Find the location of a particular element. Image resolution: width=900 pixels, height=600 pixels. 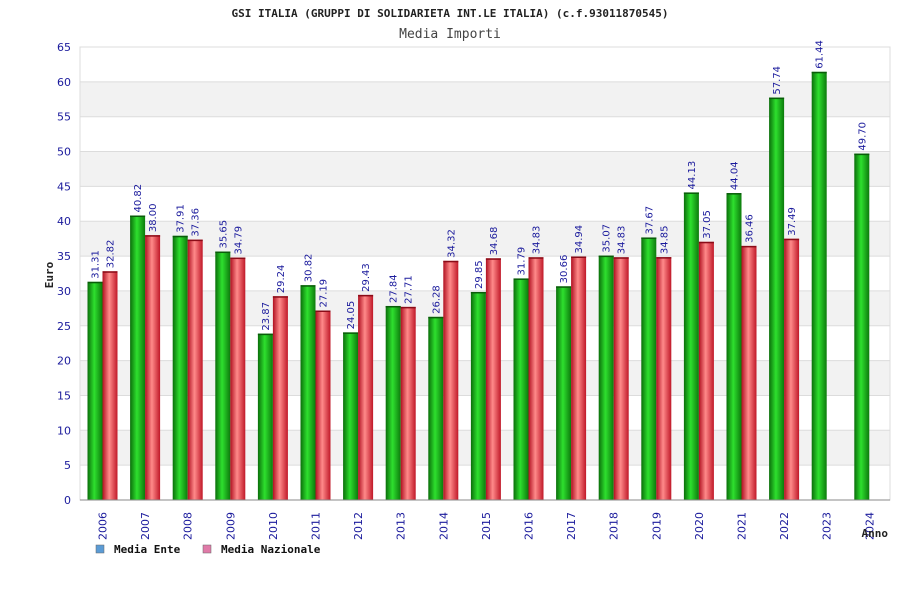

value-label-media-nazionale: 29.24 is located at coordinates (281, 279).